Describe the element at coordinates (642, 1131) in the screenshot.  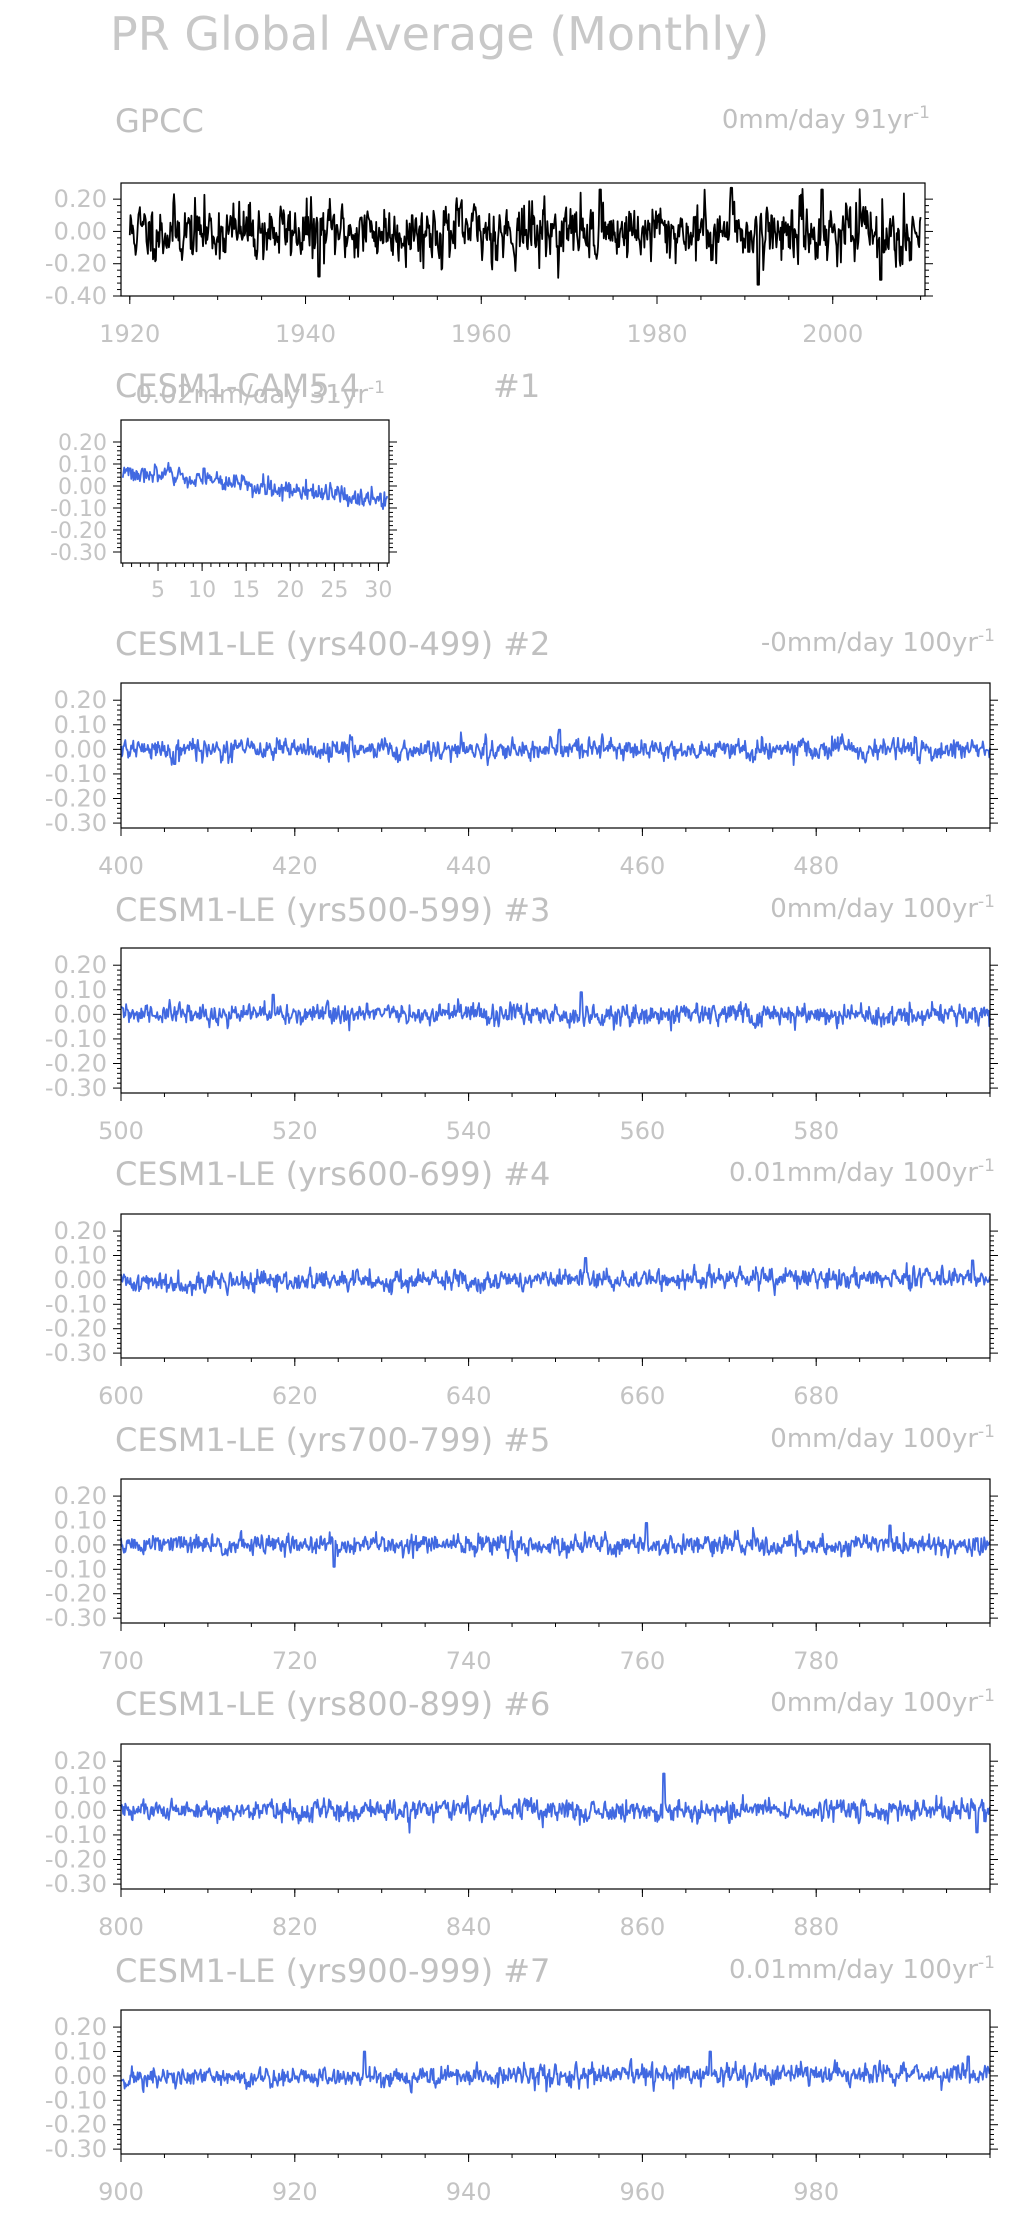
I see `xtick-label: 560` at that location.